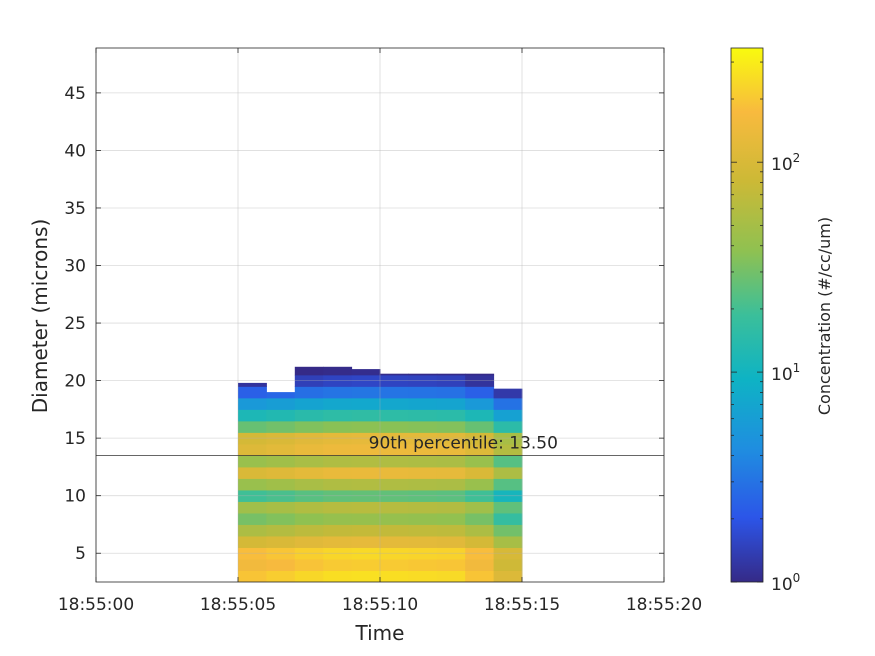  What do you see at coordinates (96, 605) in the screenshot?
I see `x-tick-label: 18:55:00` at bounding box center [96, 605].